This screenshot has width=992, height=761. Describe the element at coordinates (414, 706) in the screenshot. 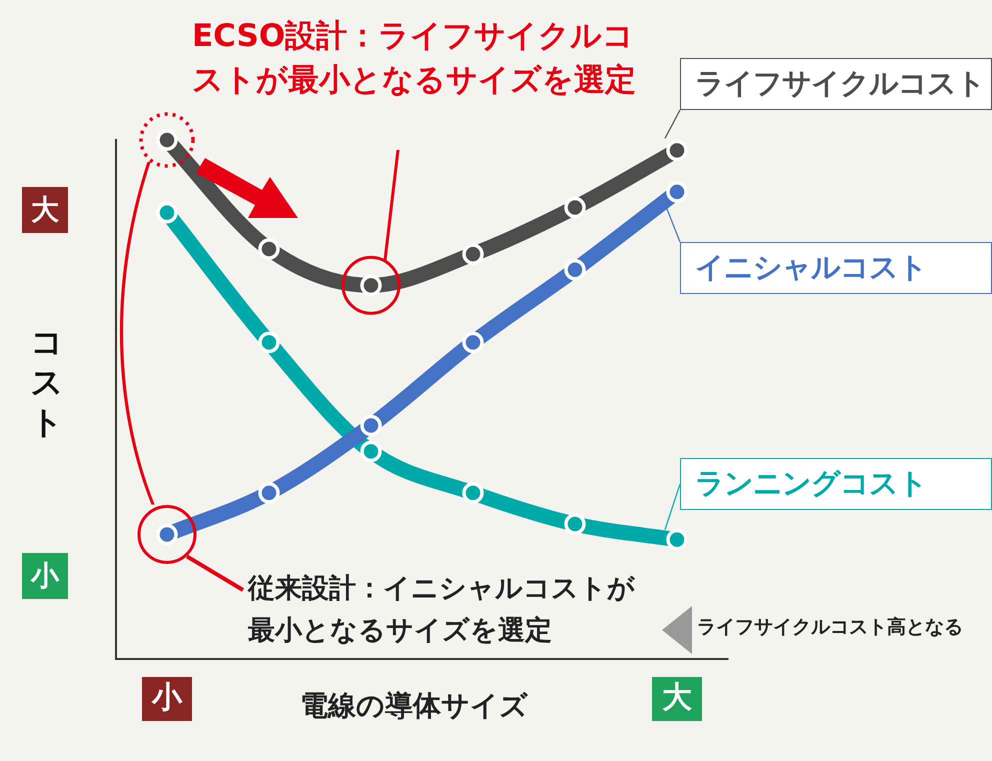

I see `x-axis-title: 電線の導体サイズ` at that location.